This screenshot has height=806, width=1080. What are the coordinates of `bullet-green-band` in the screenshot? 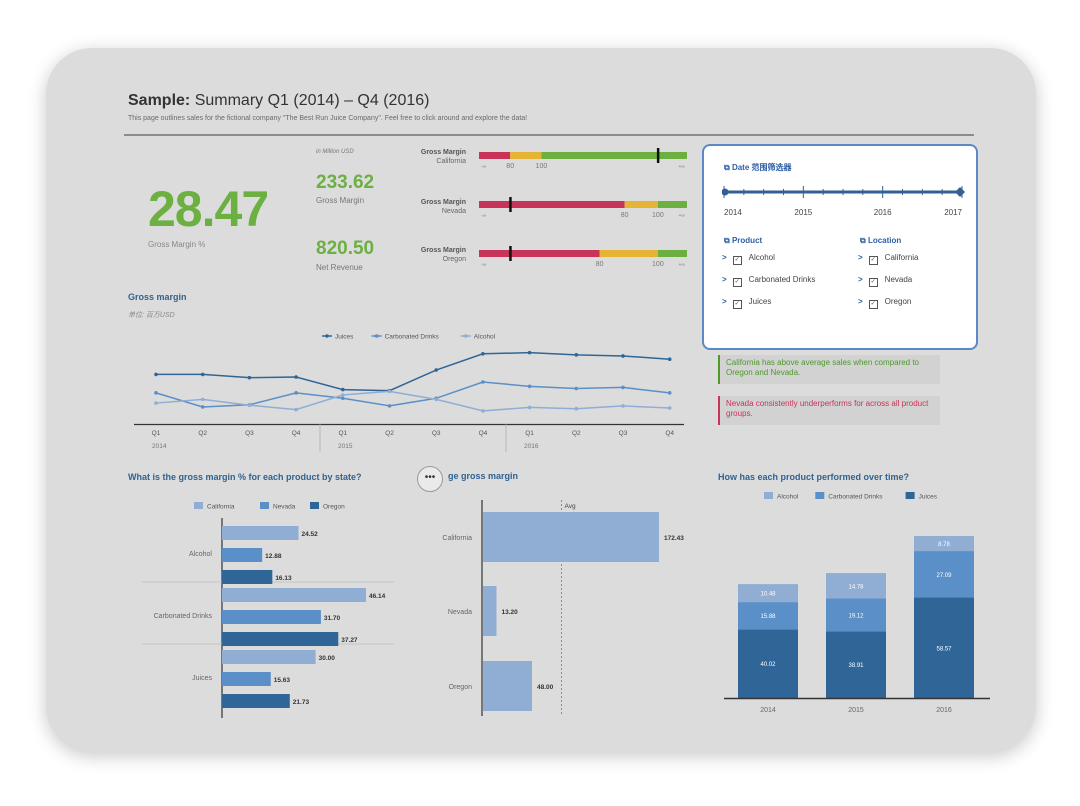 It's located at (672, 253).